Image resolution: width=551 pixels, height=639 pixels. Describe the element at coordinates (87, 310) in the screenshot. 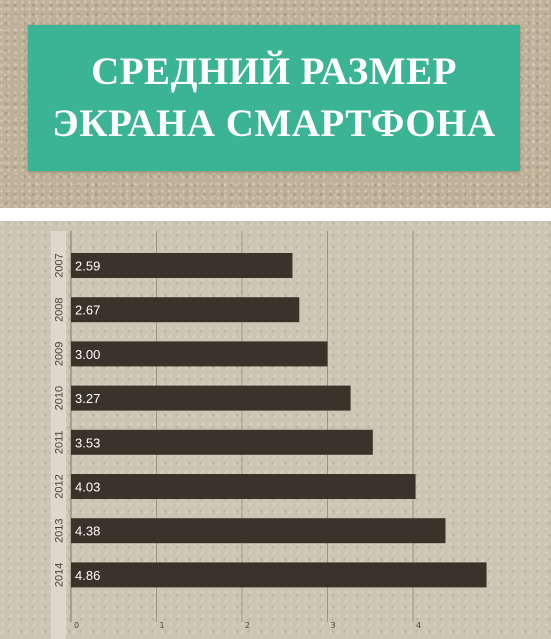

I see `bar-value-label: 2.67` at that location.